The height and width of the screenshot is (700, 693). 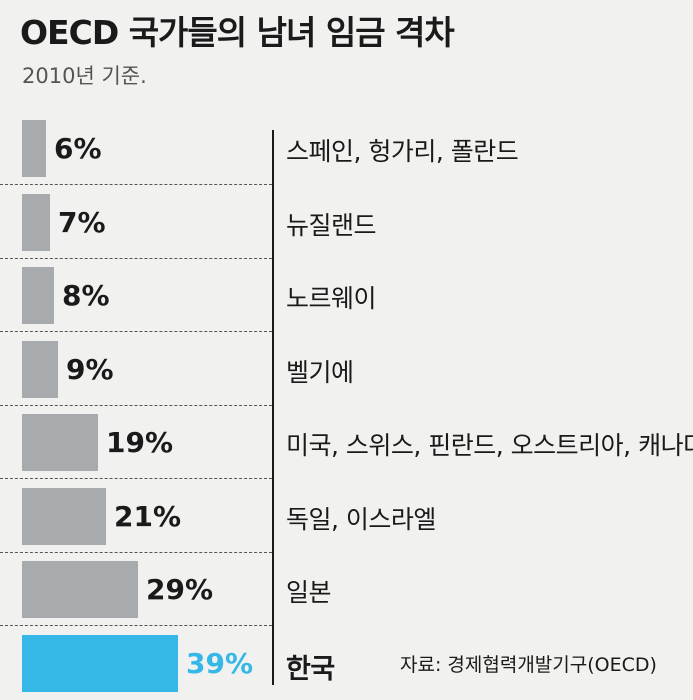 I want to click on bar-row: 21% 독일, 이스라엘, so click(x=346, y=516).